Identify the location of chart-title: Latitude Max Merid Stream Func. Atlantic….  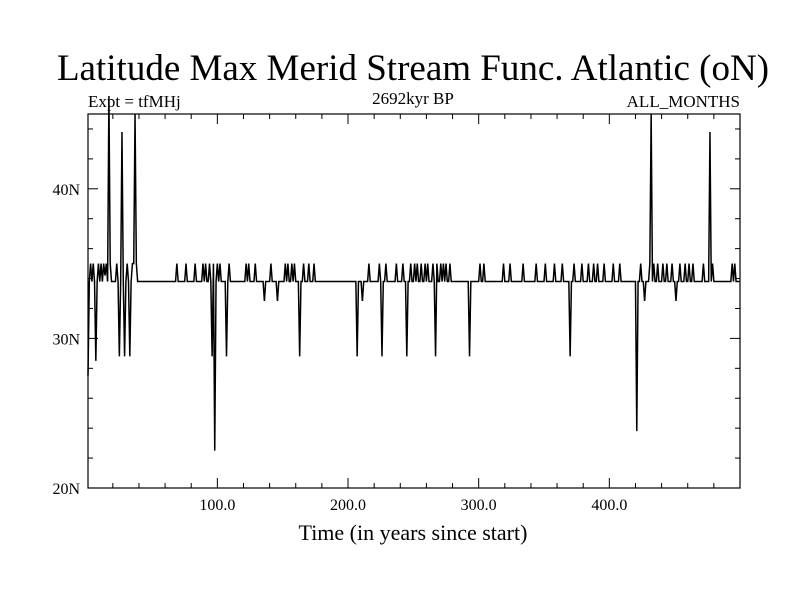
(413, 68).